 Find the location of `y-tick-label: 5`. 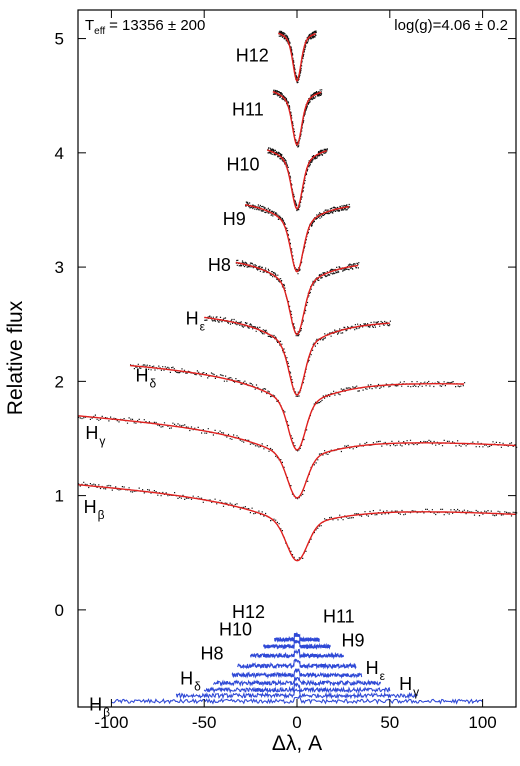

y-tick-label: 5 is located at coordinates (59, 39).